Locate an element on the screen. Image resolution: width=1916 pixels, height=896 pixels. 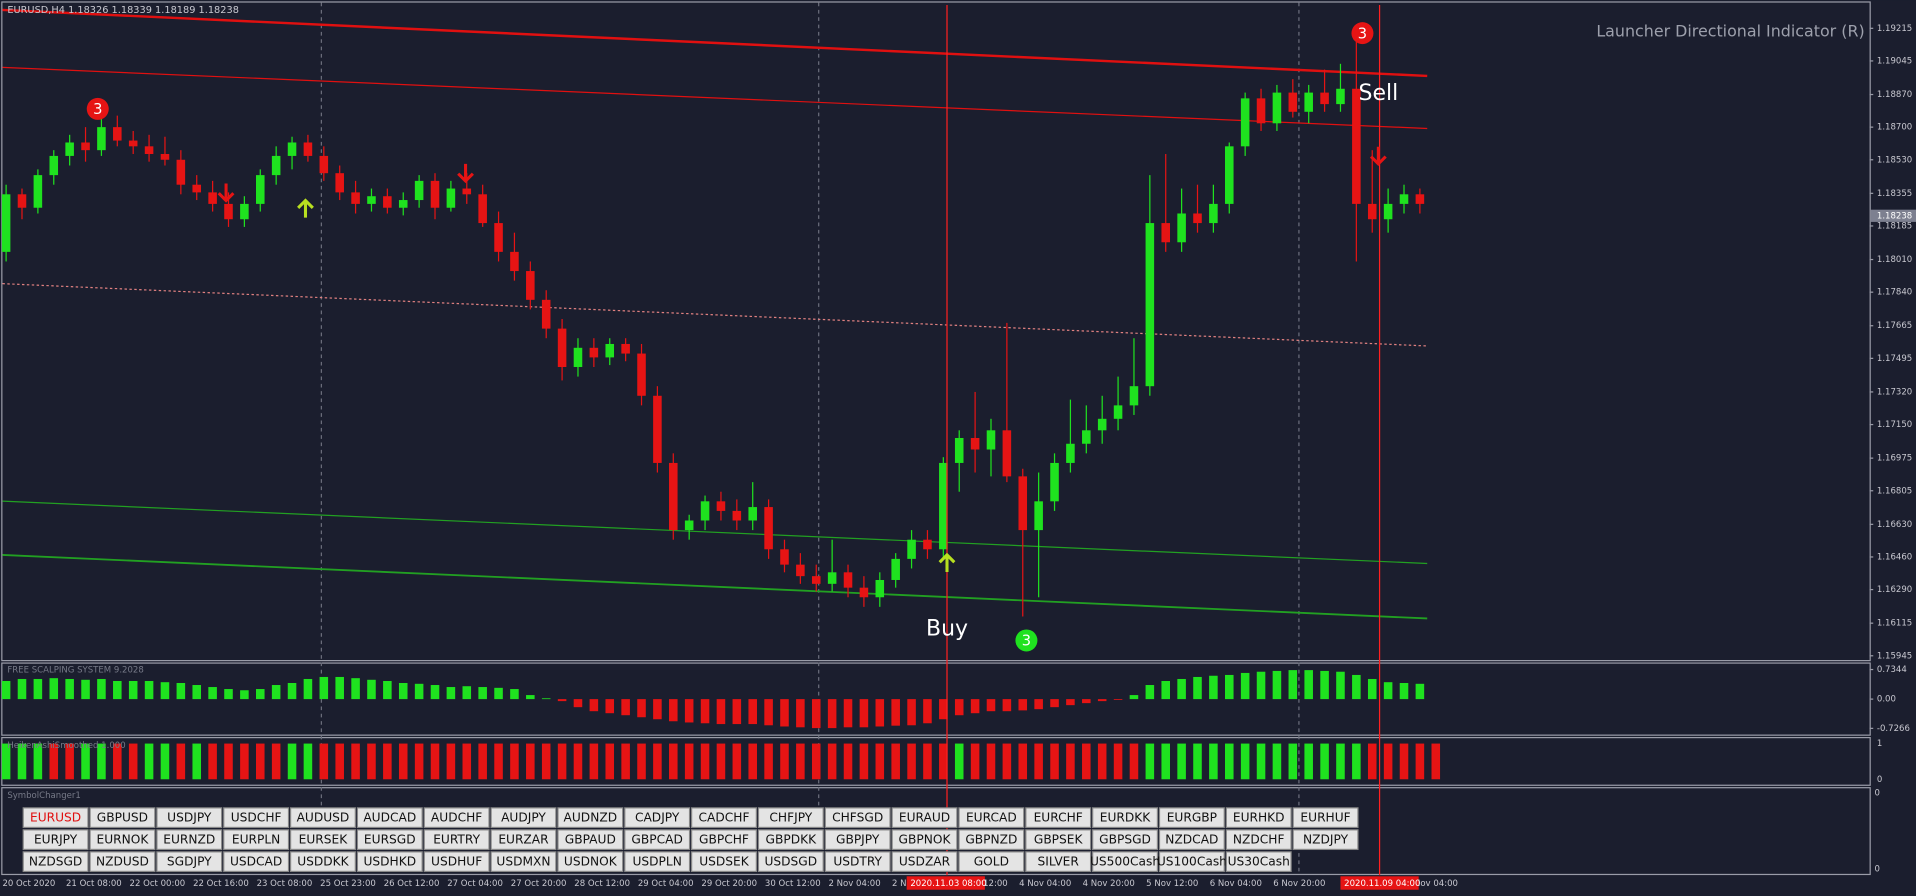
symbol-button-label: USDZAR is located at coordinates (925, 862).